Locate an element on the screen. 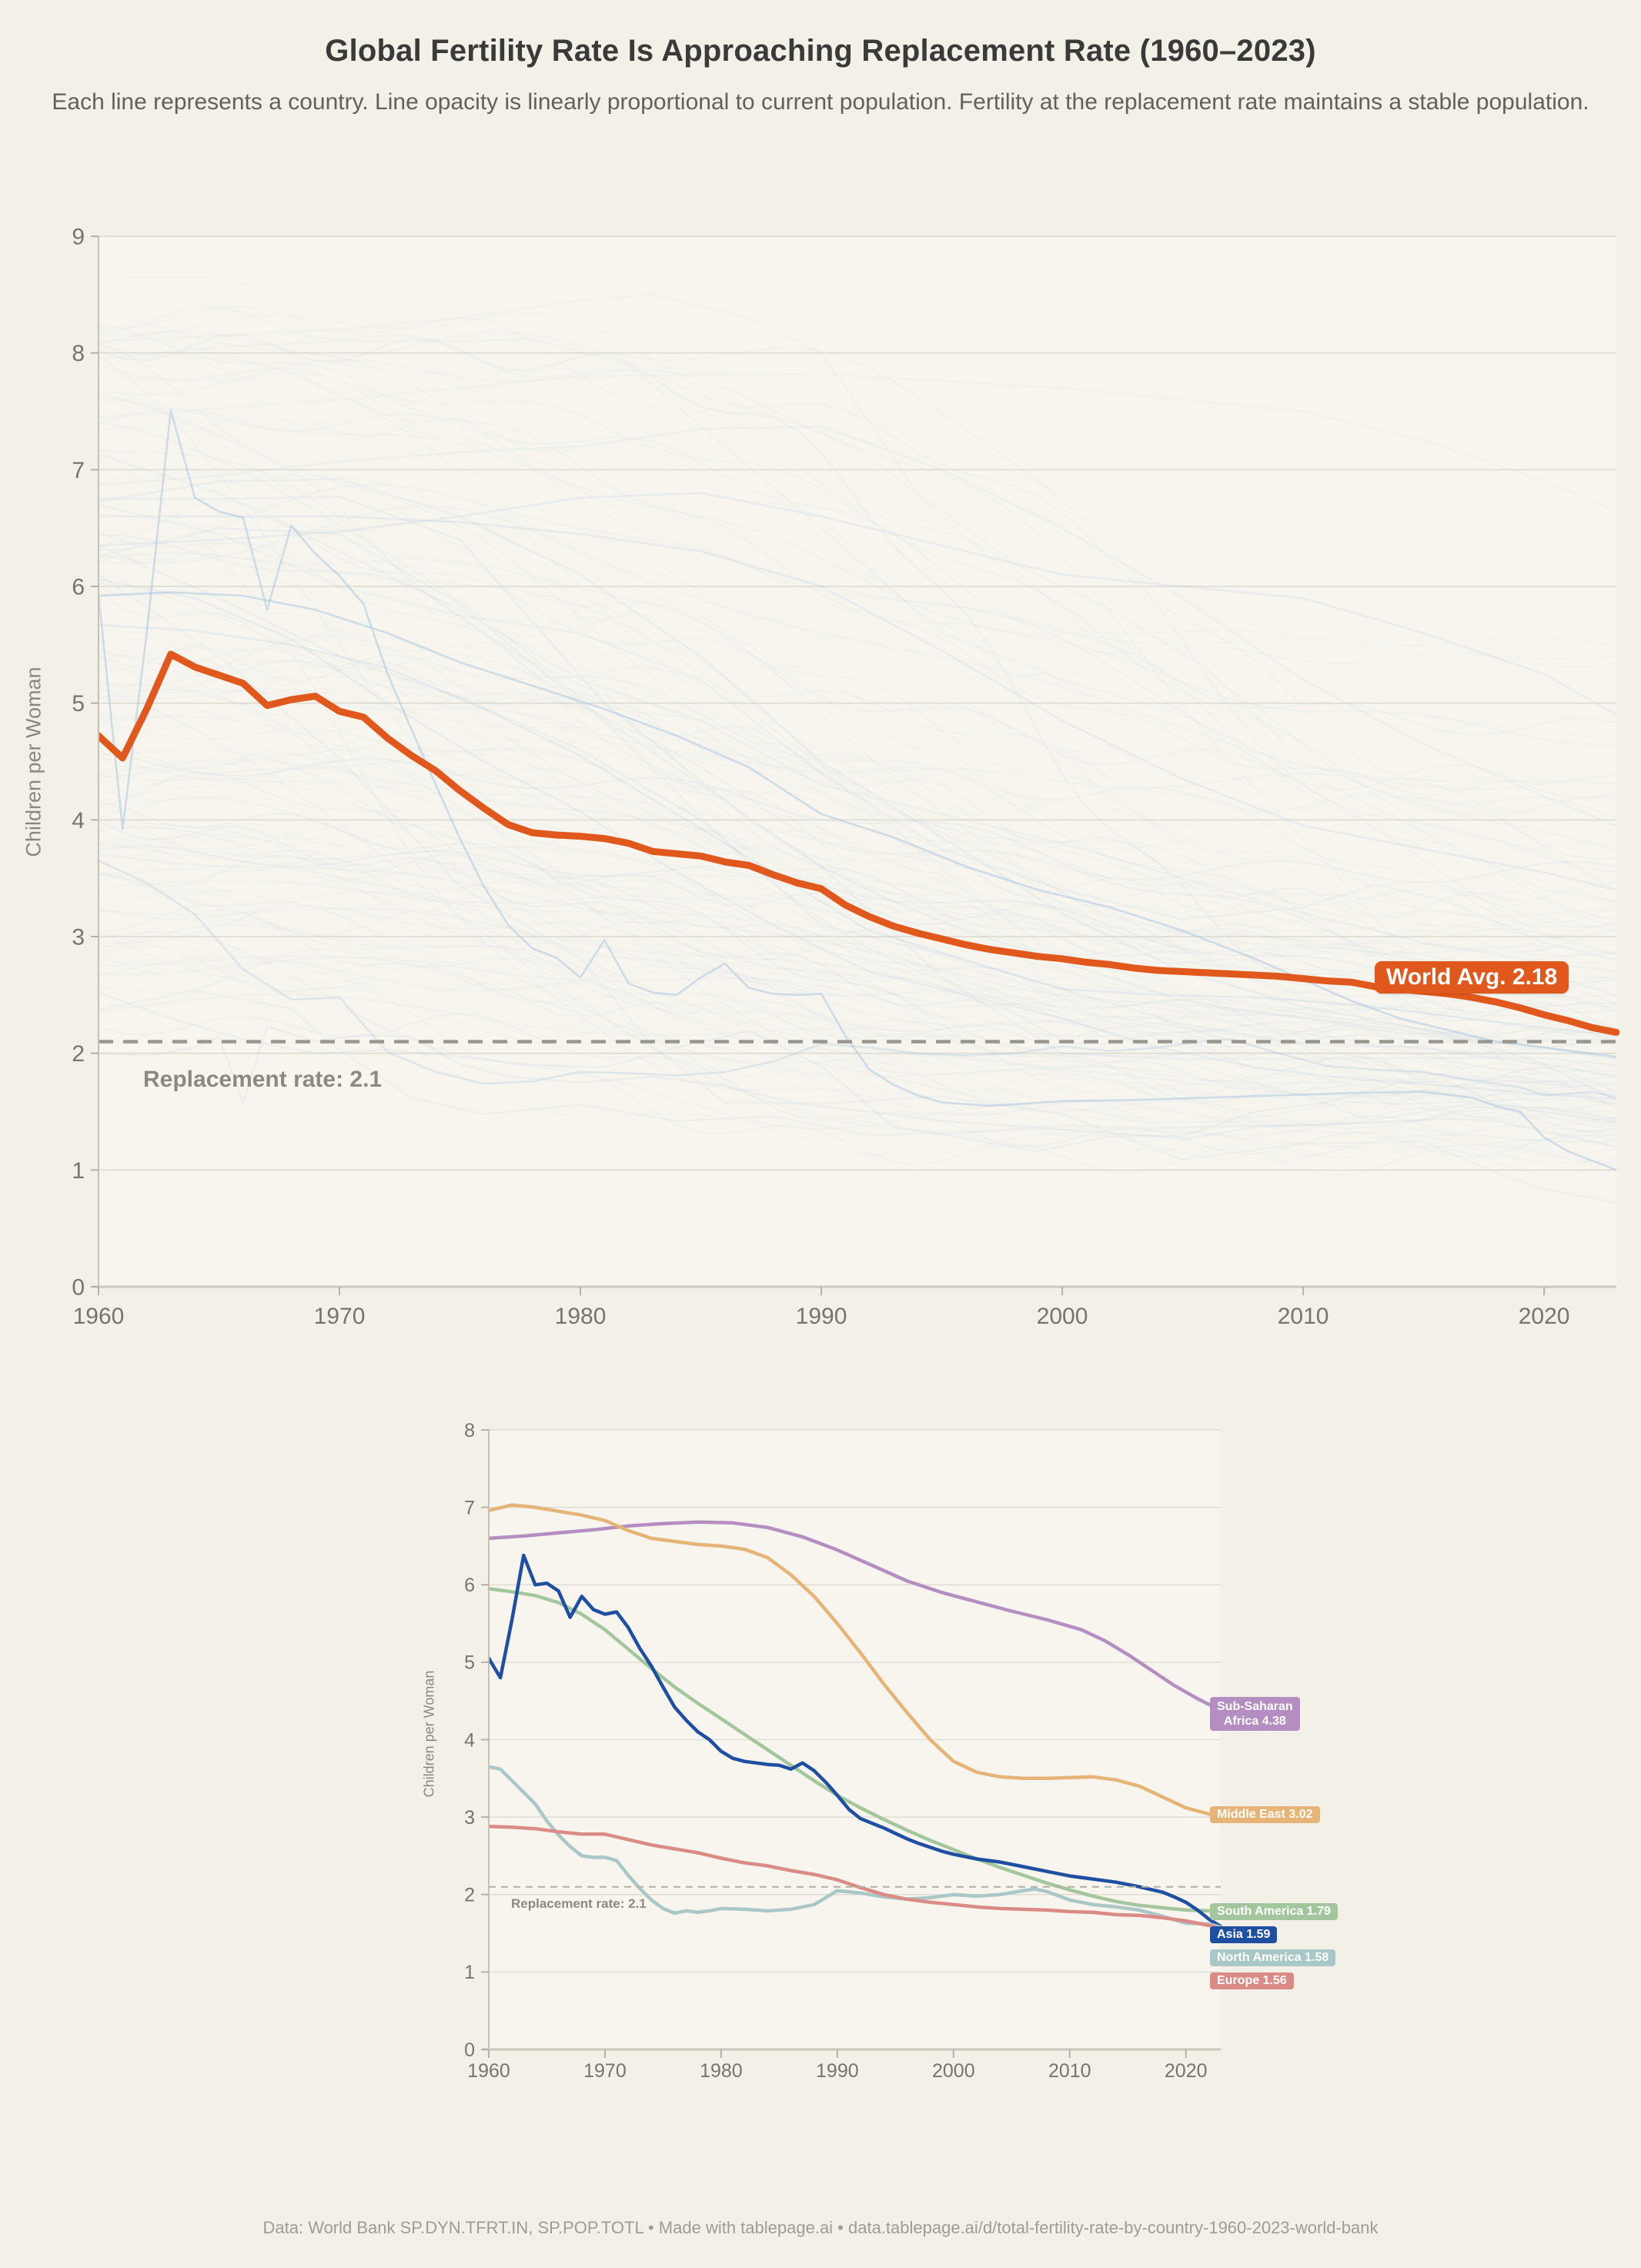 Image resolution: width=1641 pixels, height=2268 pixels. region-line-europe is located at coordinates (856, 1877).